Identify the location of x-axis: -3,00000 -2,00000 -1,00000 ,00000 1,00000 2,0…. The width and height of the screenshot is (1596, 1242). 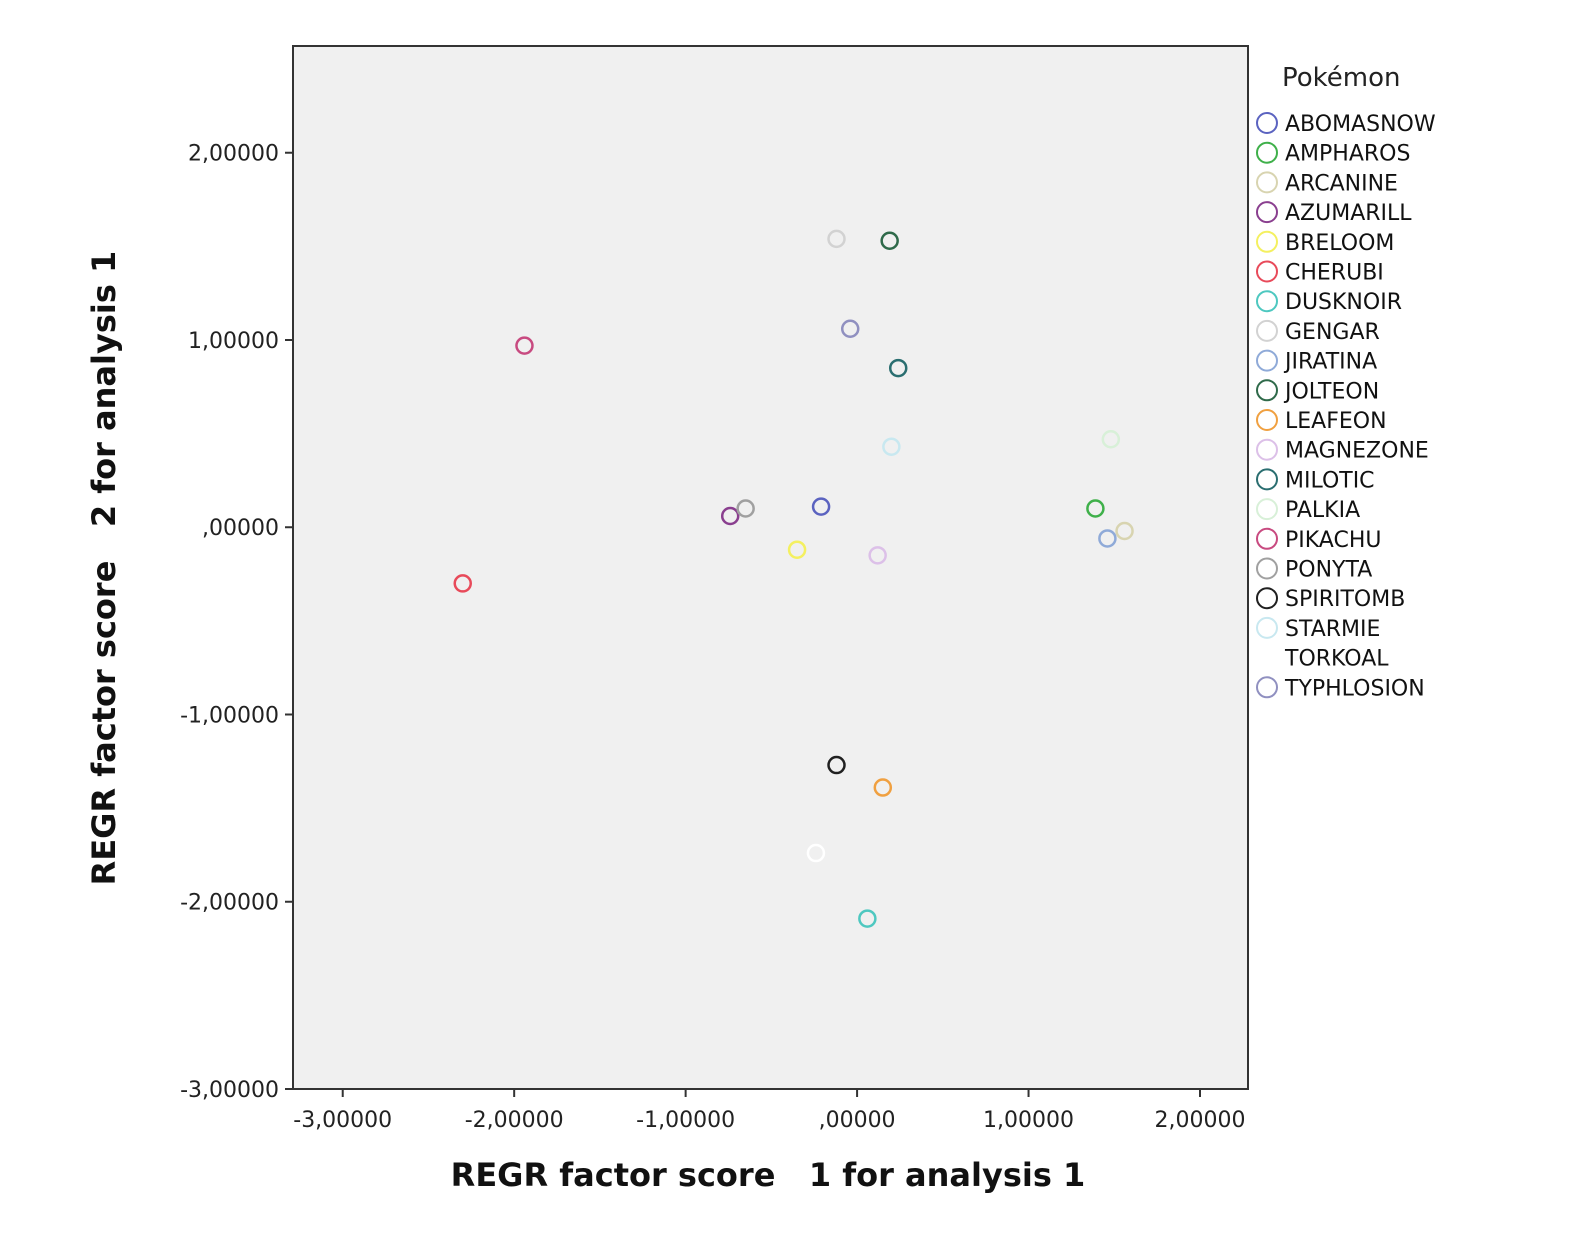
(769, 1111).